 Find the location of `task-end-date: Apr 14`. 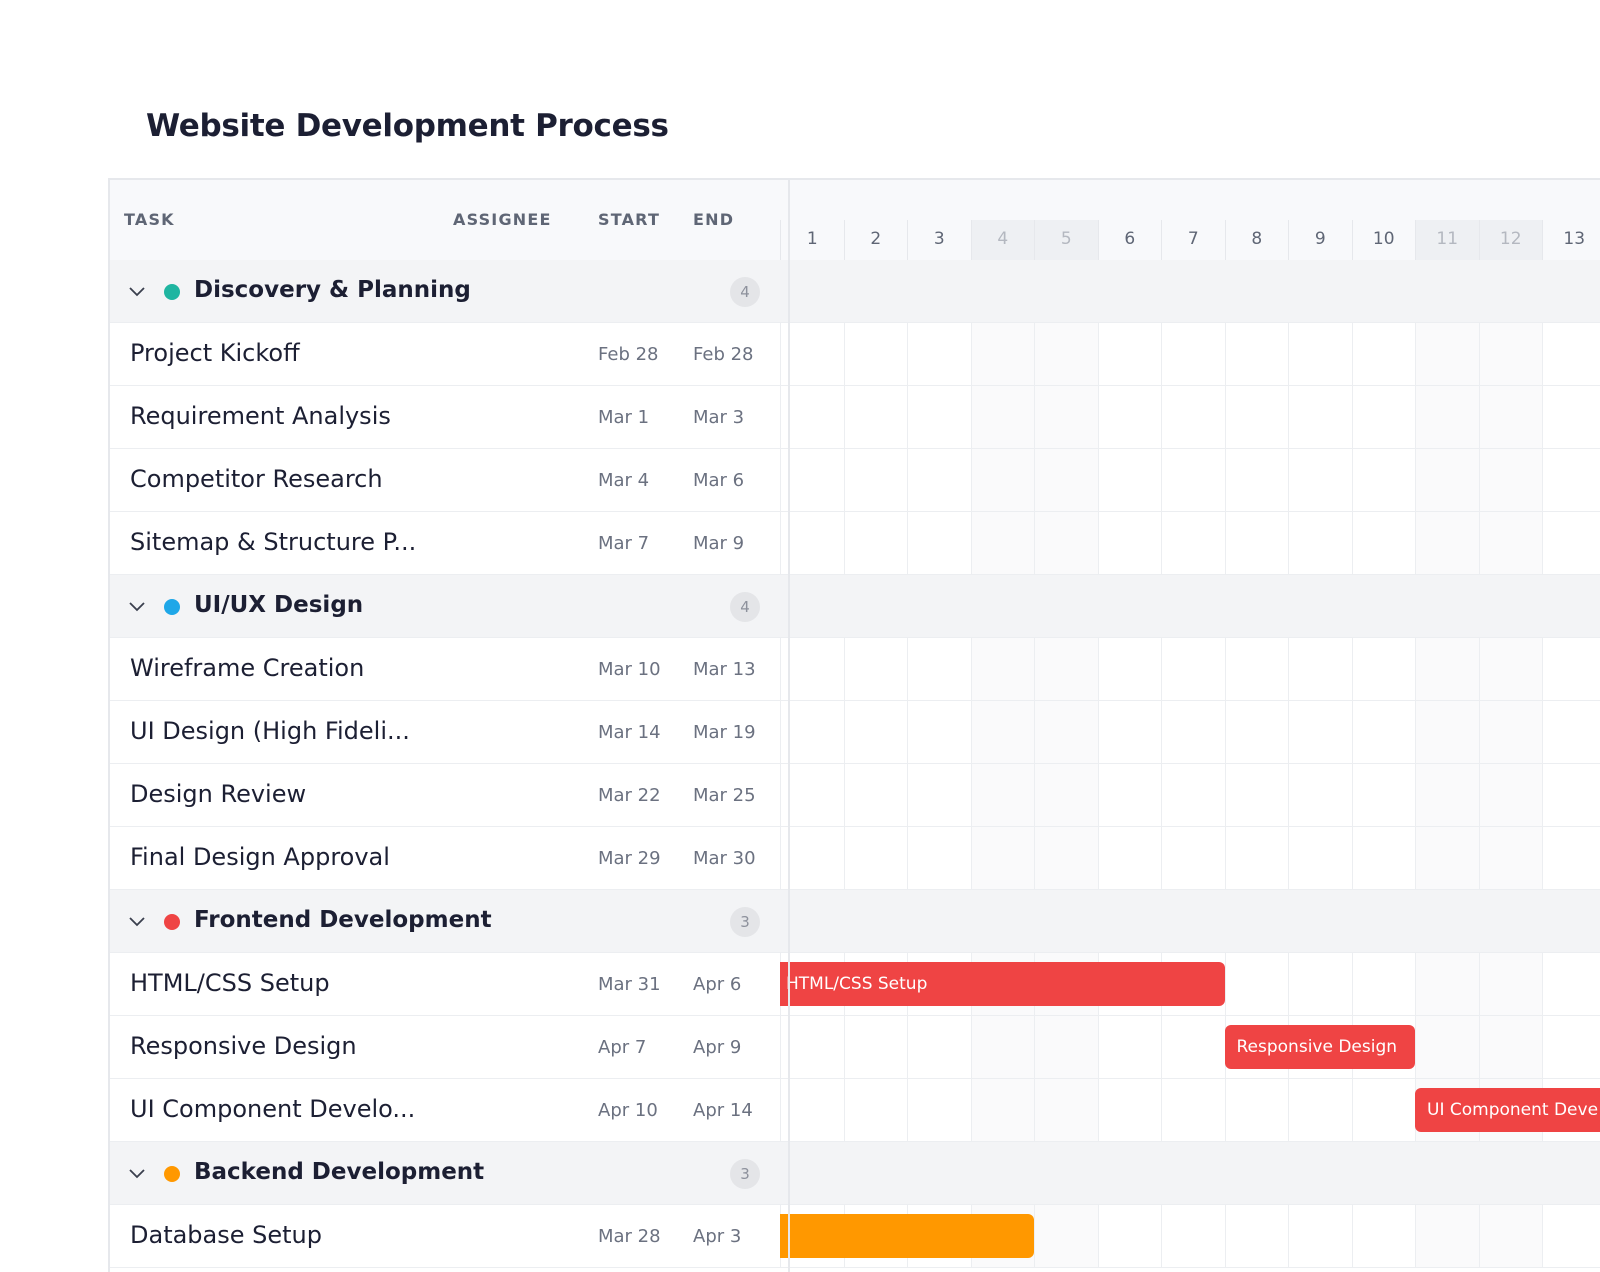

task-end-date: Apr 14 is located at coordinates (723, 1110).